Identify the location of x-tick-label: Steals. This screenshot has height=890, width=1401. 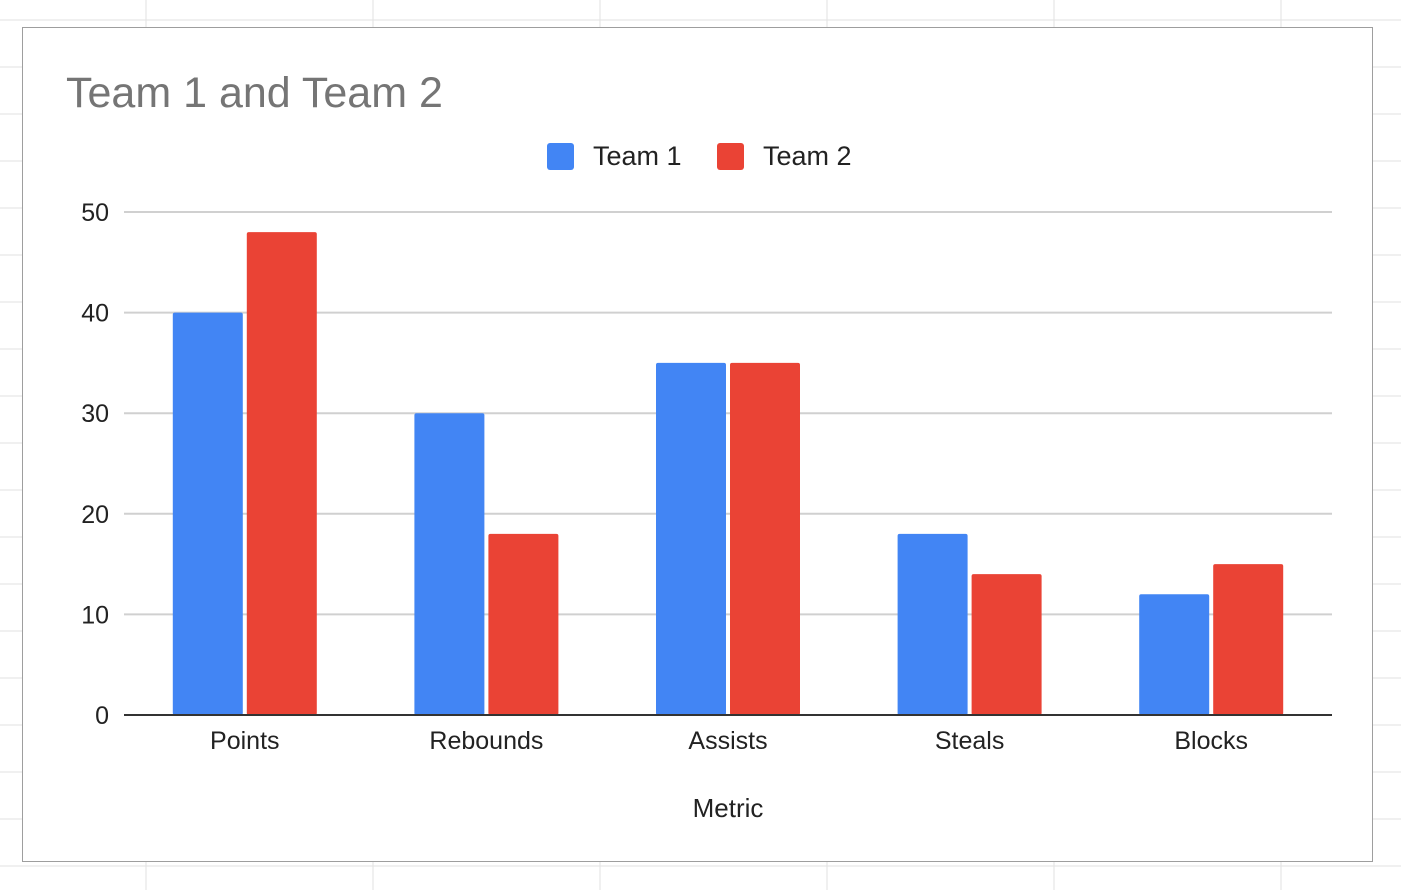
(969, 741).